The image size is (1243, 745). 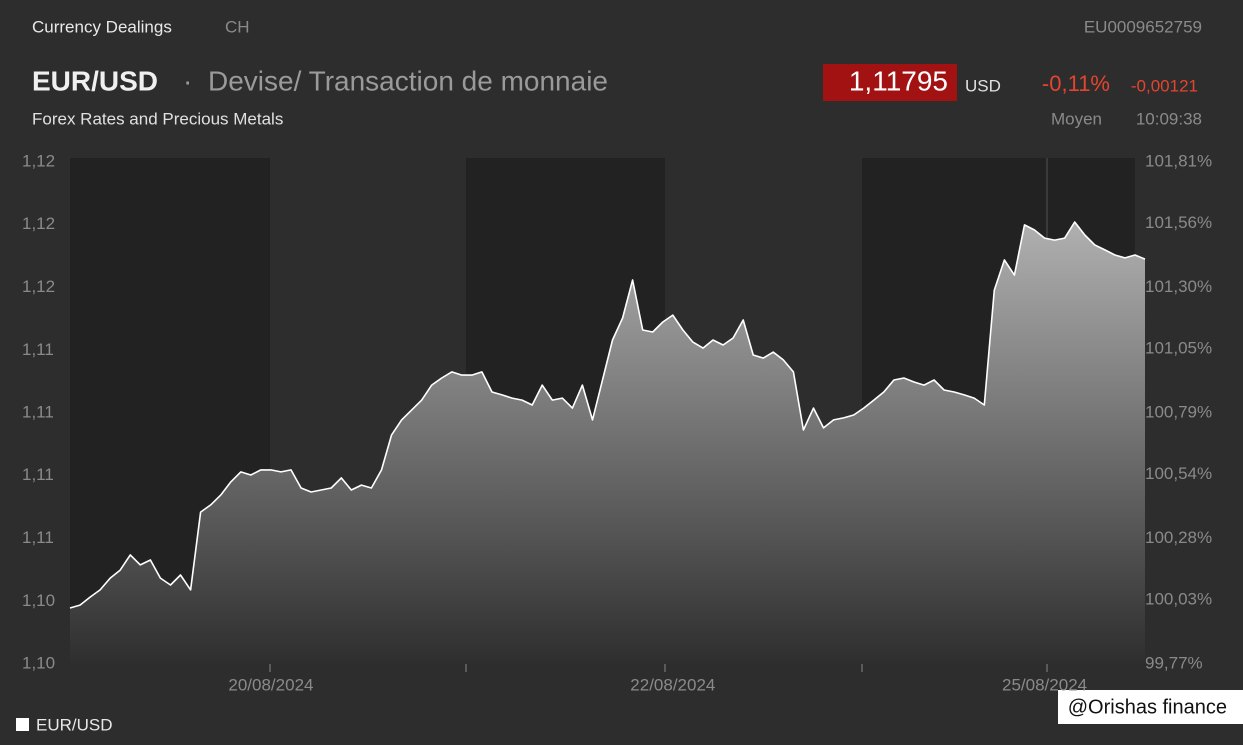 What do you see at coordinates (408, 80) in the screenshot?
I see `instrument-name: Devise/ Transaction de monnaie` at bounding box center [408, 80].